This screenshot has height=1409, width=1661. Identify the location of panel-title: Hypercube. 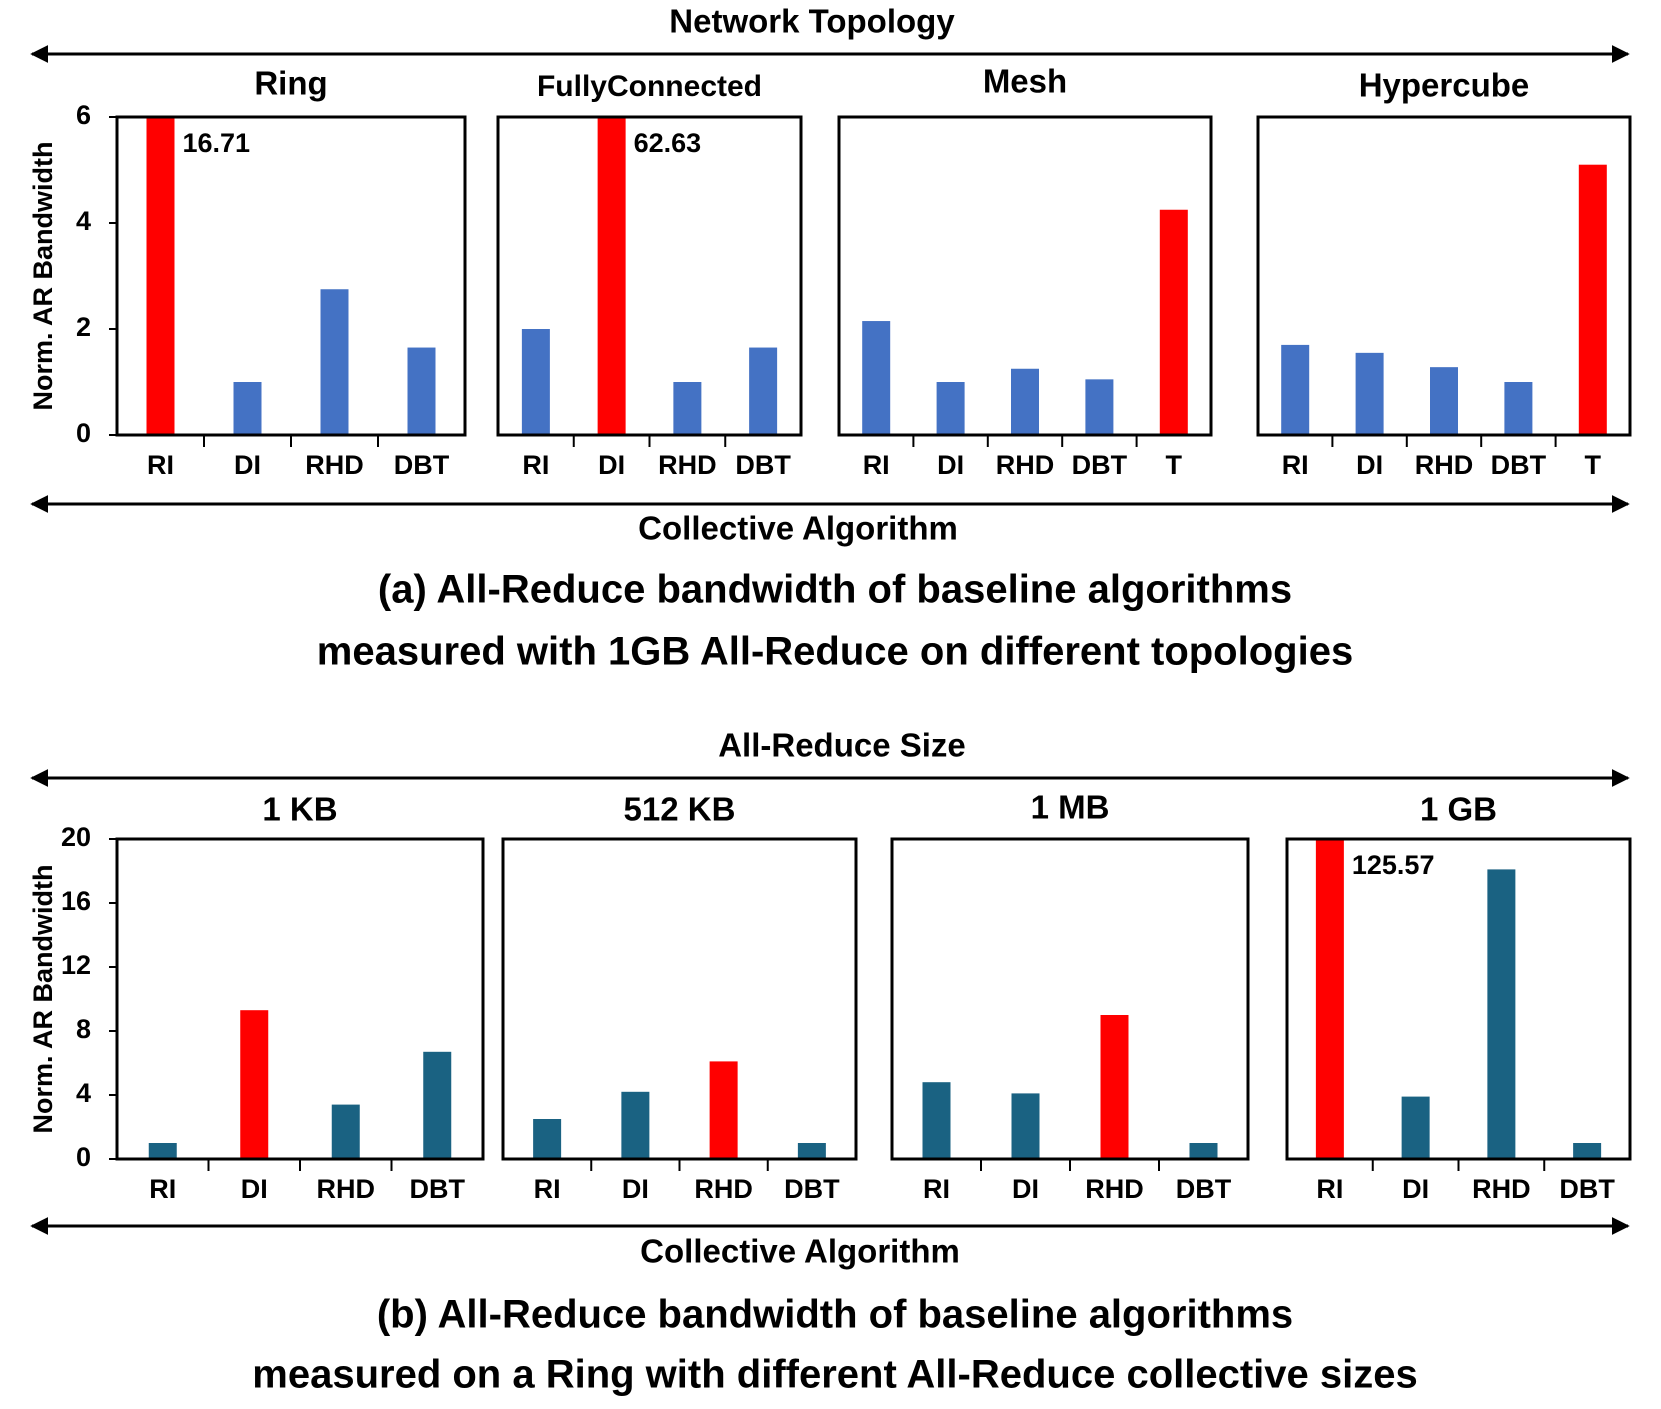
(1444, 85).